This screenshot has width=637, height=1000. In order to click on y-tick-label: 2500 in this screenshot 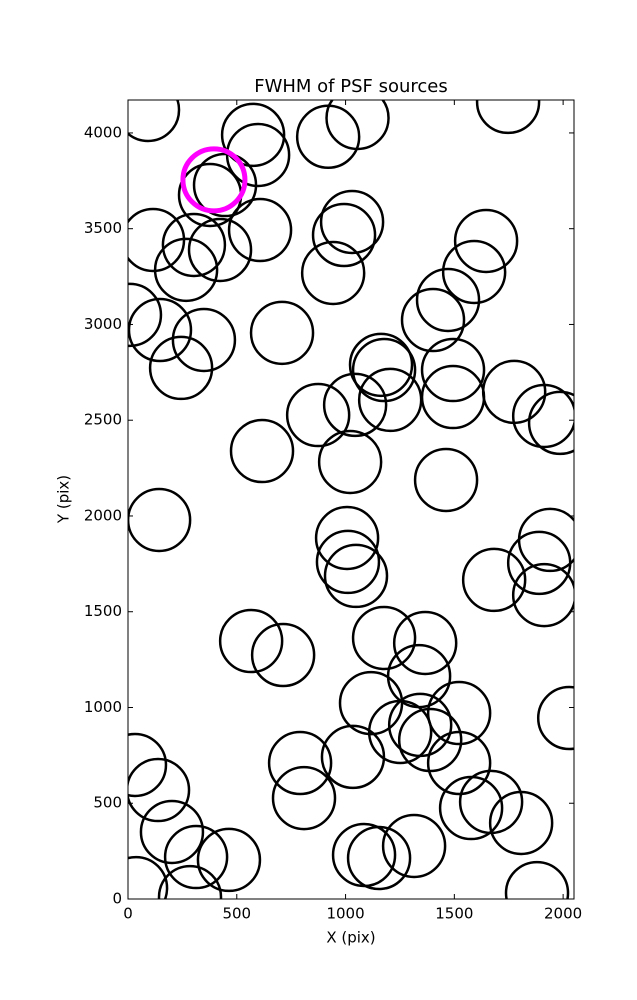, I will do `click(103, 420)`.